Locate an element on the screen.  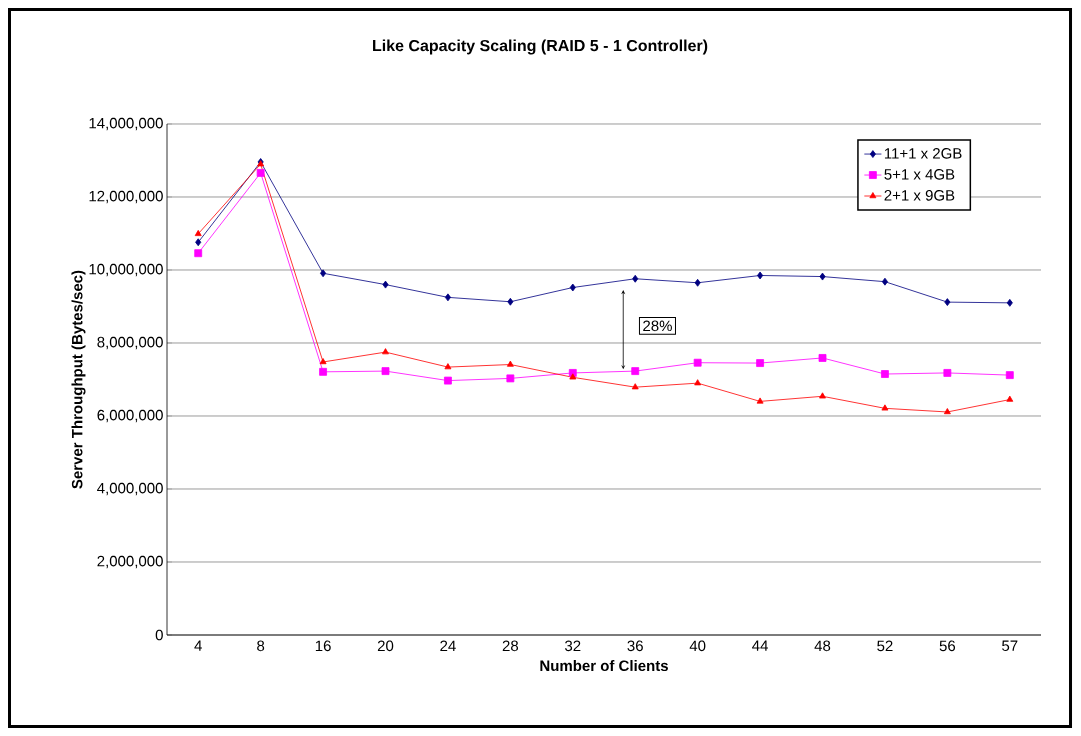
y-tick-label: 6,000,000 is located at coordinates (130, 416).